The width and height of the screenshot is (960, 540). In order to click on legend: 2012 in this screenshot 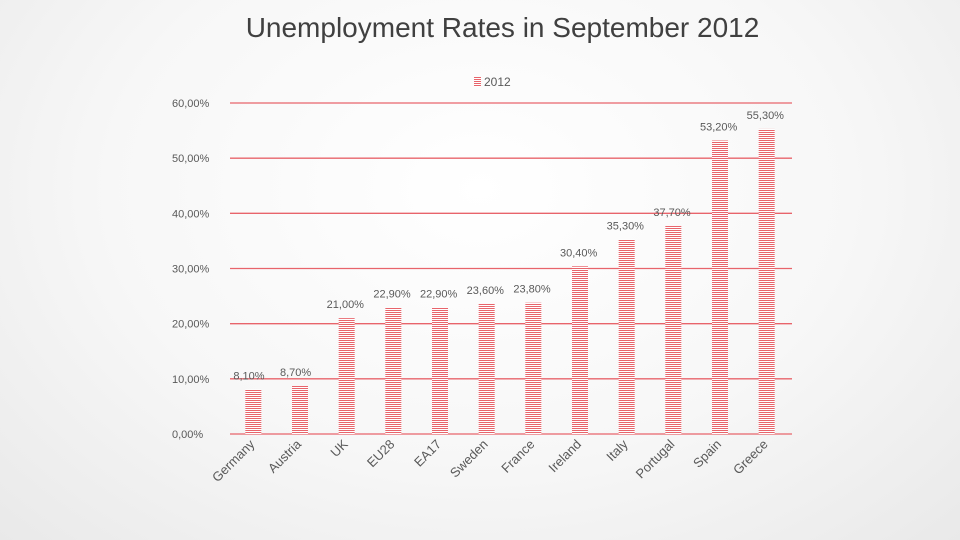, I will do `click(492, 82)`.